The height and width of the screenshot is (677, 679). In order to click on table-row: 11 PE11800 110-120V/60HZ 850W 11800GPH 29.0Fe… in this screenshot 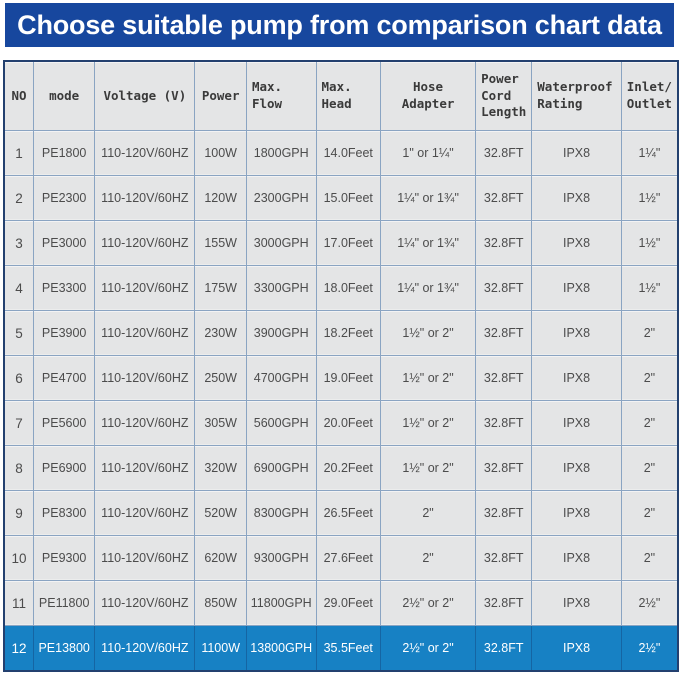, I will do `click(341, 603)`.